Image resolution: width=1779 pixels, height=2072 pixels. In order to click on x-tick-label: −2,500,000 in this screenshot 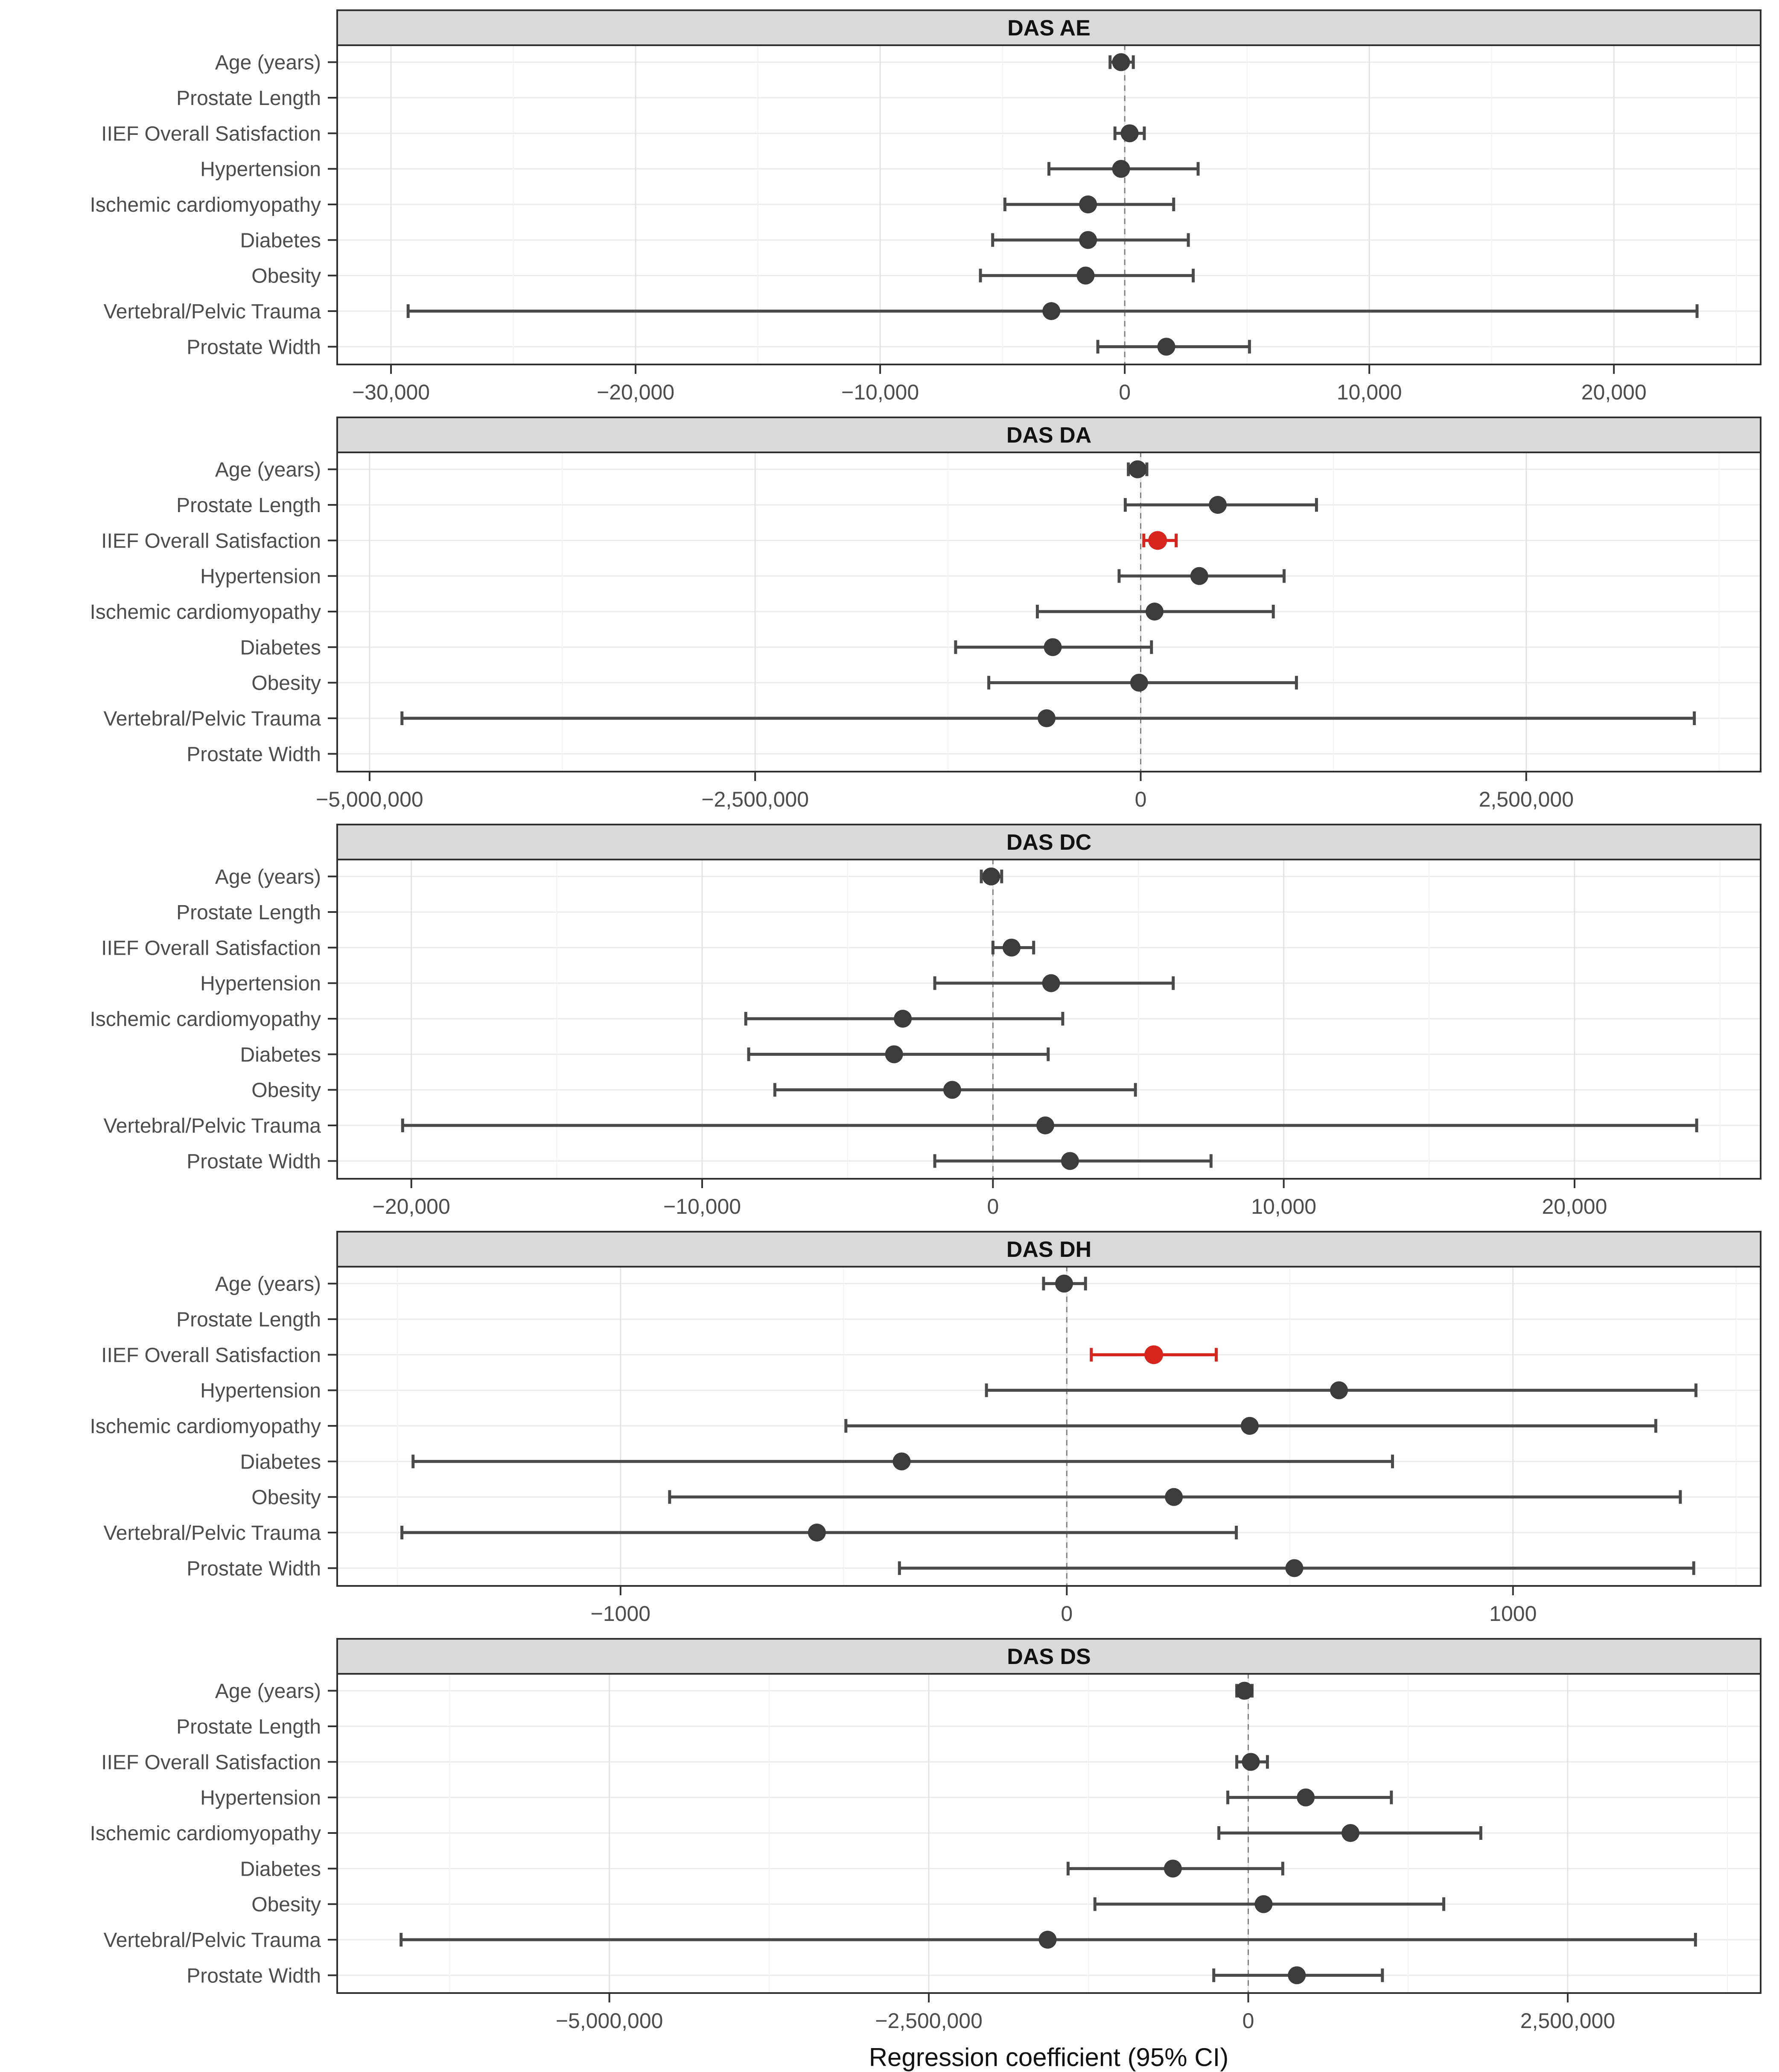, I will do `click(755, 799)`.